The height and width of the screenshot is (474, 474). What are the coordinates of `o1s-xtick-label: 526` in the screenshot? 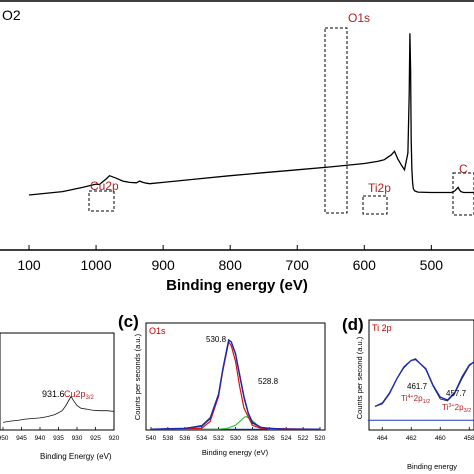 It's located at (269, 438).